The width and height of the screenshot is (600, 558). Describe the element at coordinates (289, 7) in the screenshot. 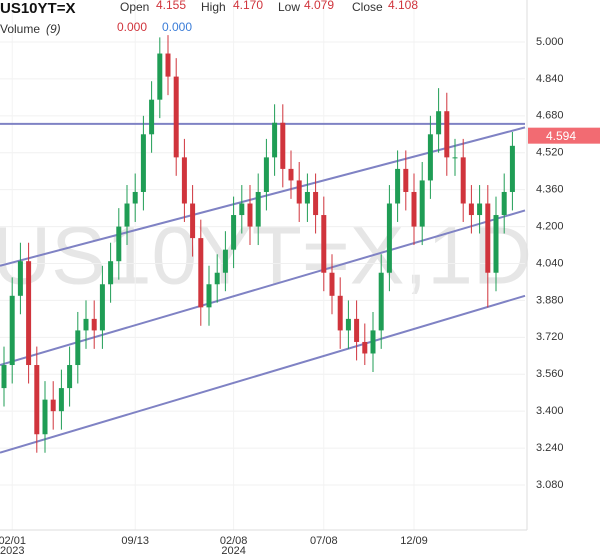

I see `legend-label: Low` at that location.